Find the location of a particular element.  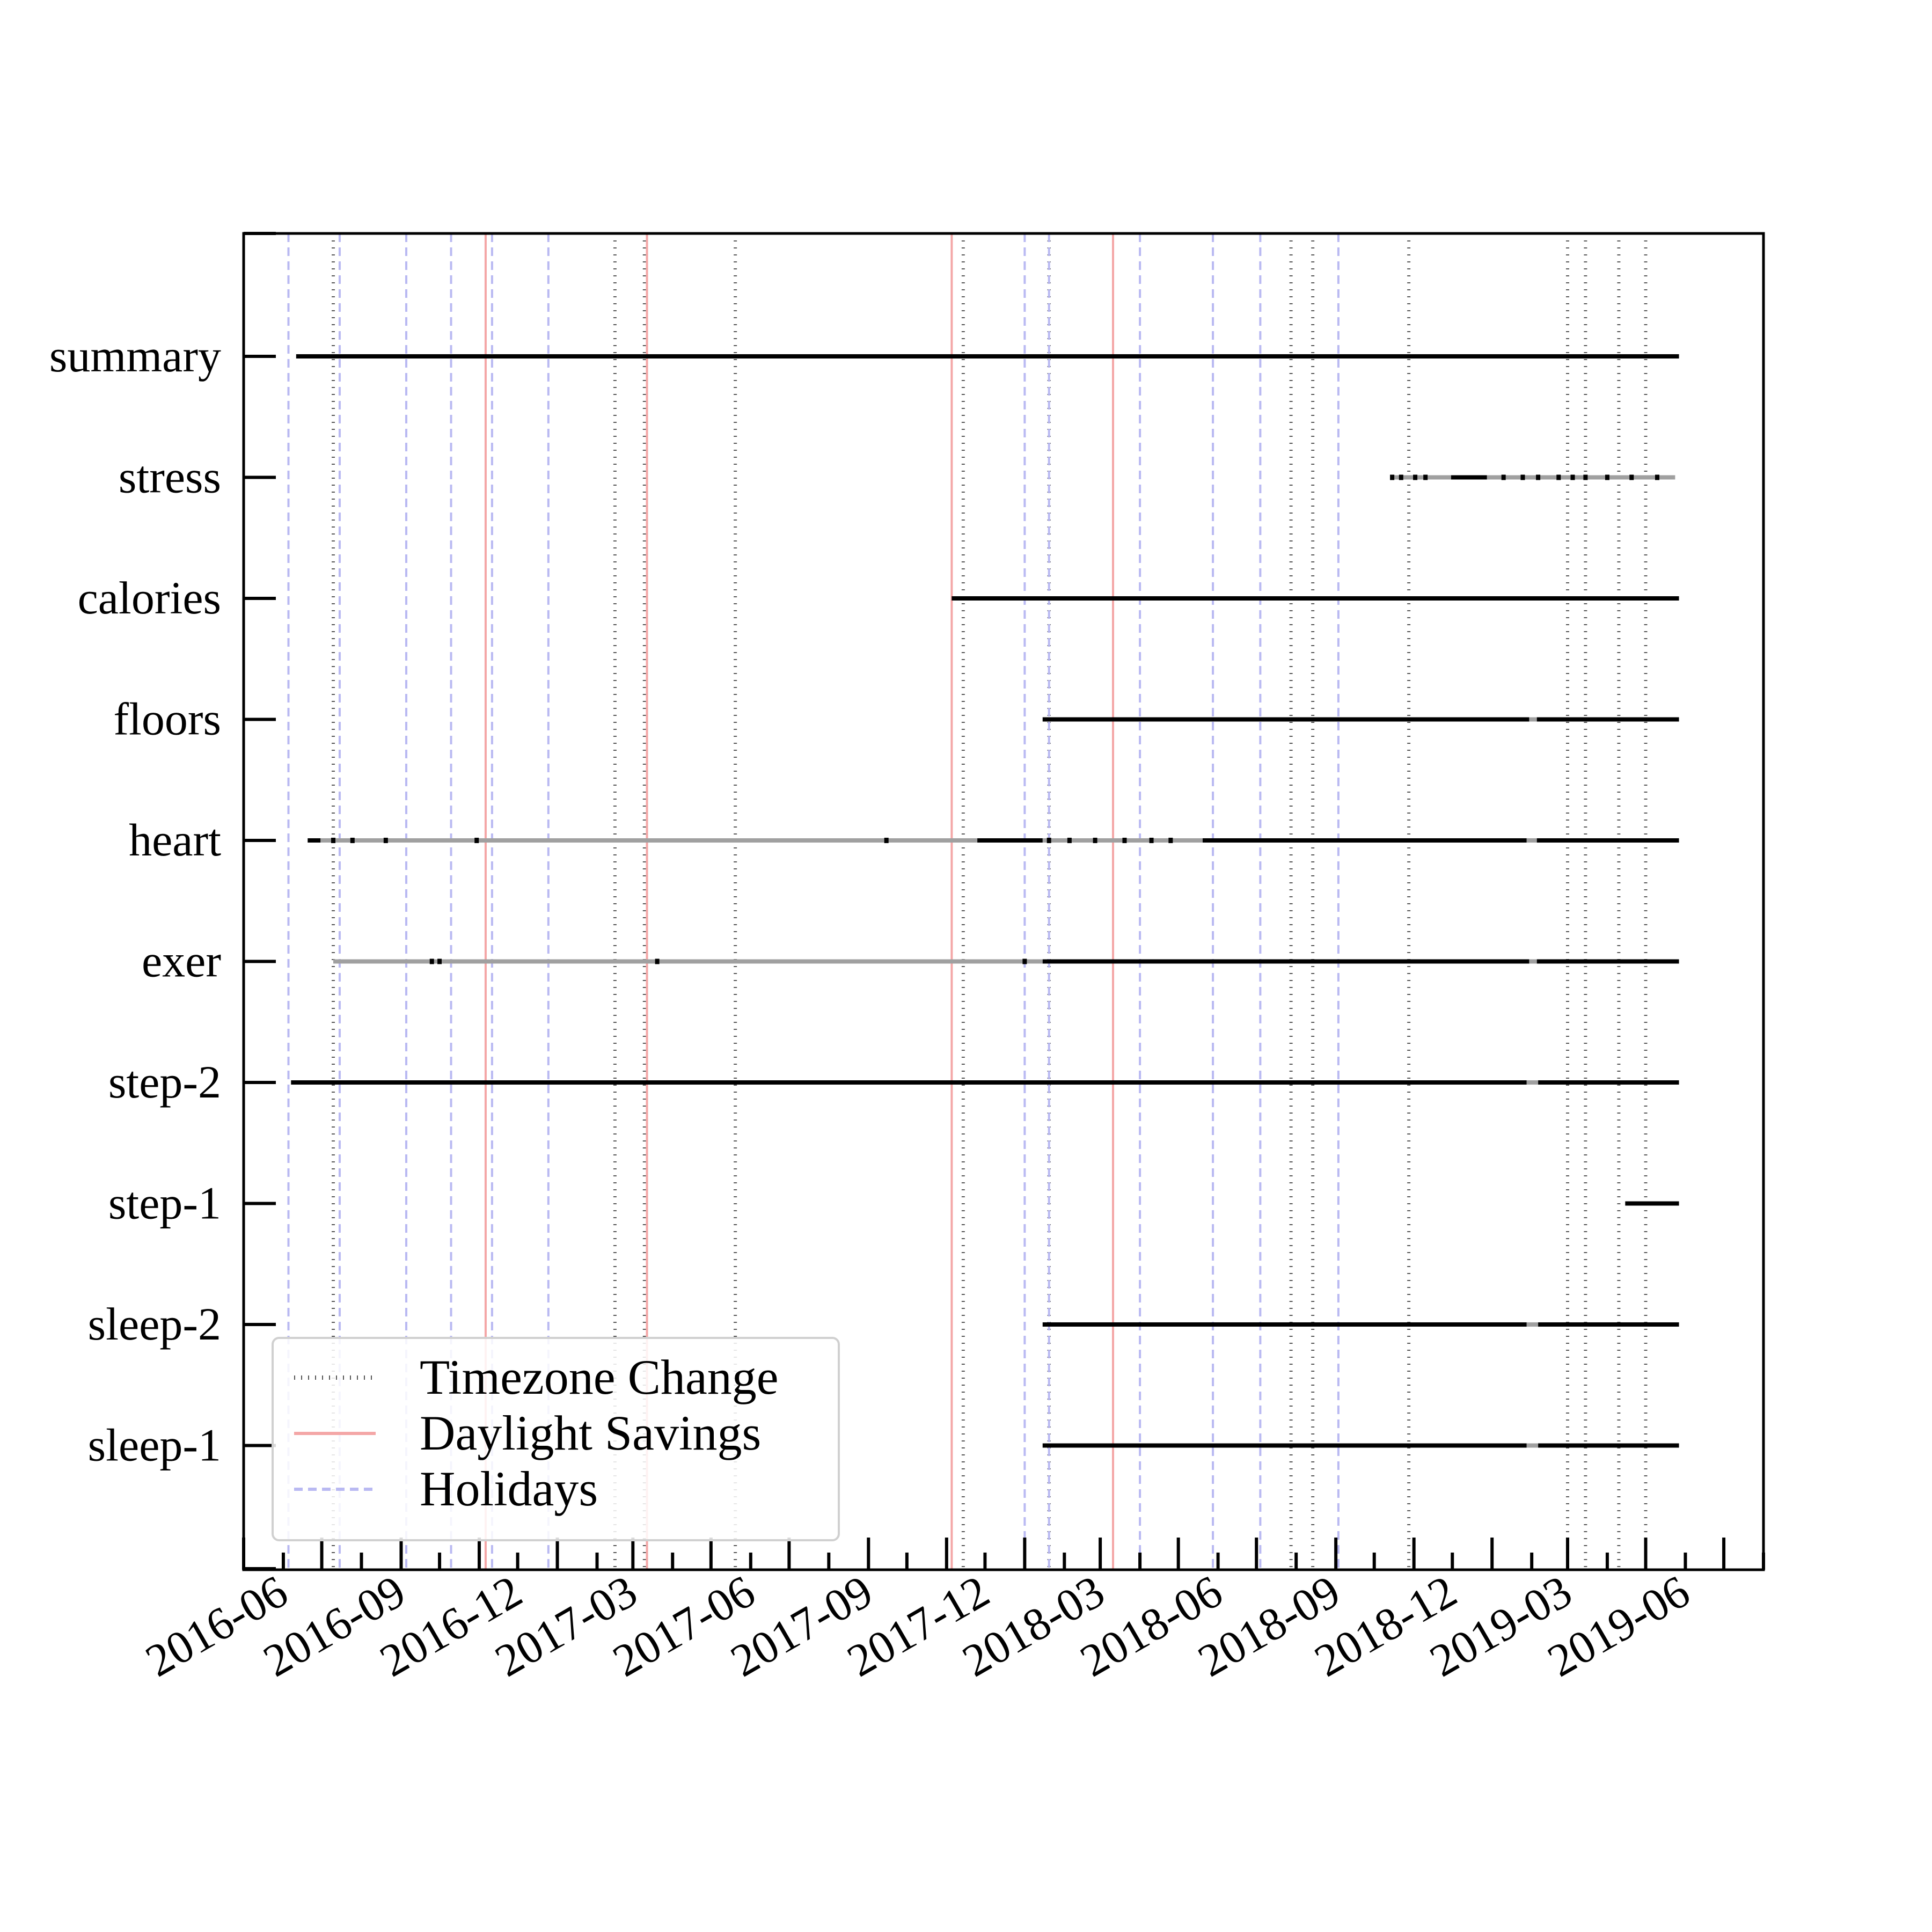

legend-label-daylight-savings: Daylight Savings is located at coordinates (590, 1433).